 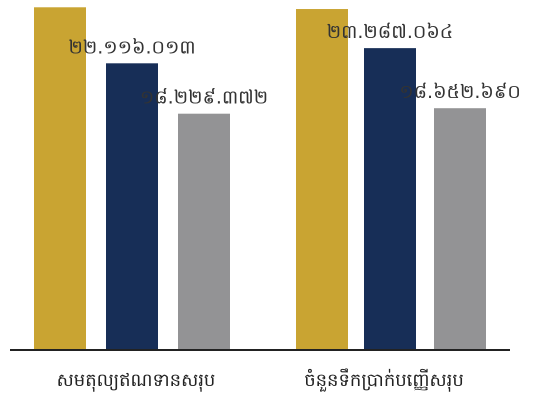 What do you see at coordinates (204, 98) in the screenshot?
I see `value-label-cat1-series3: ១៨.២២៩.៣៧២` at bounding box center [204, 98].